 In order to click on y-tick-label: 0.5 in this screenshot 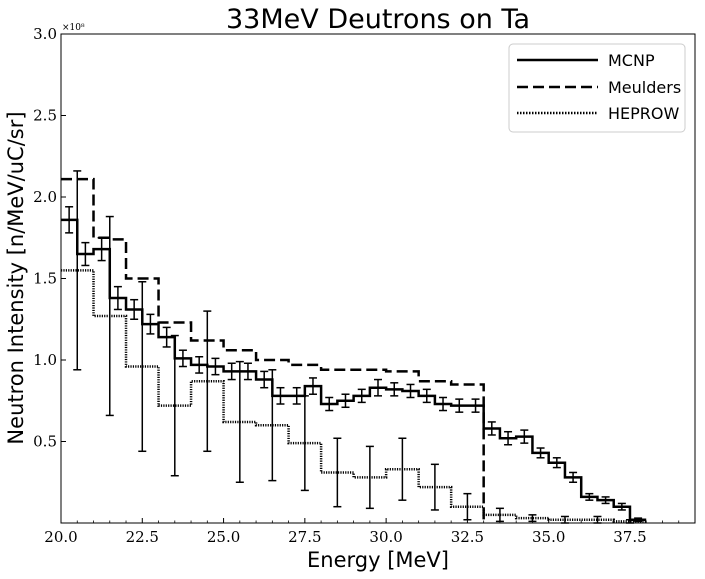, I will do `click(45, 442)`.